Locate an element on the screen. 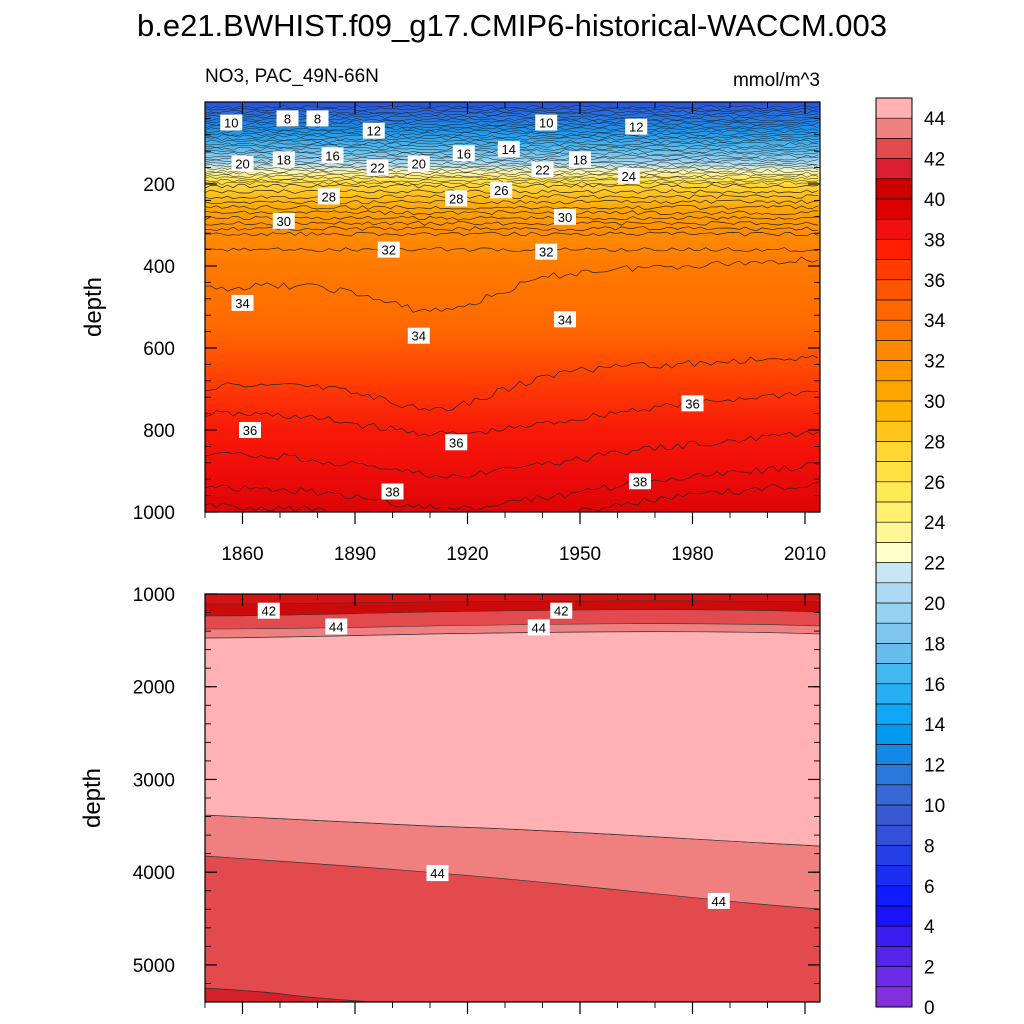 The image size is (1024, 1024). colorbar-label: 14 is located at coordinates (935, 725).